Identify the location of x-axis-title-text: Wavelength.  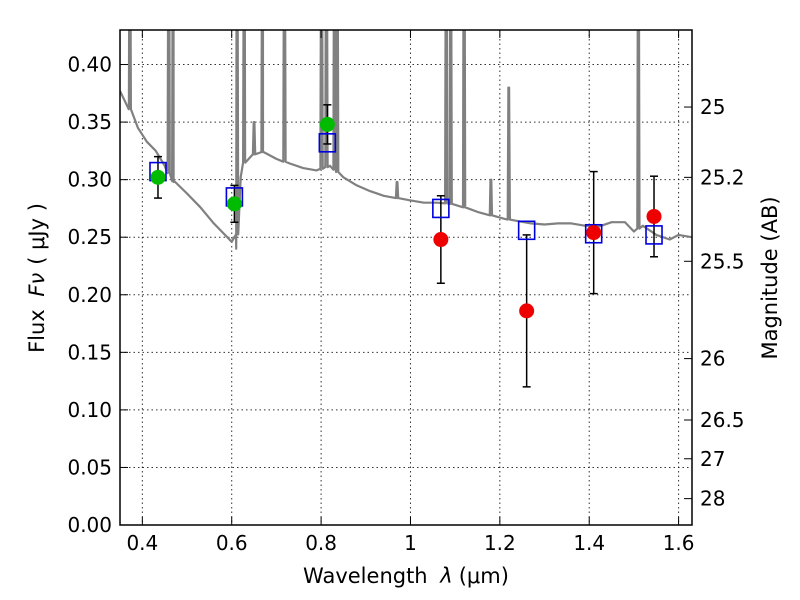
(368, 576).